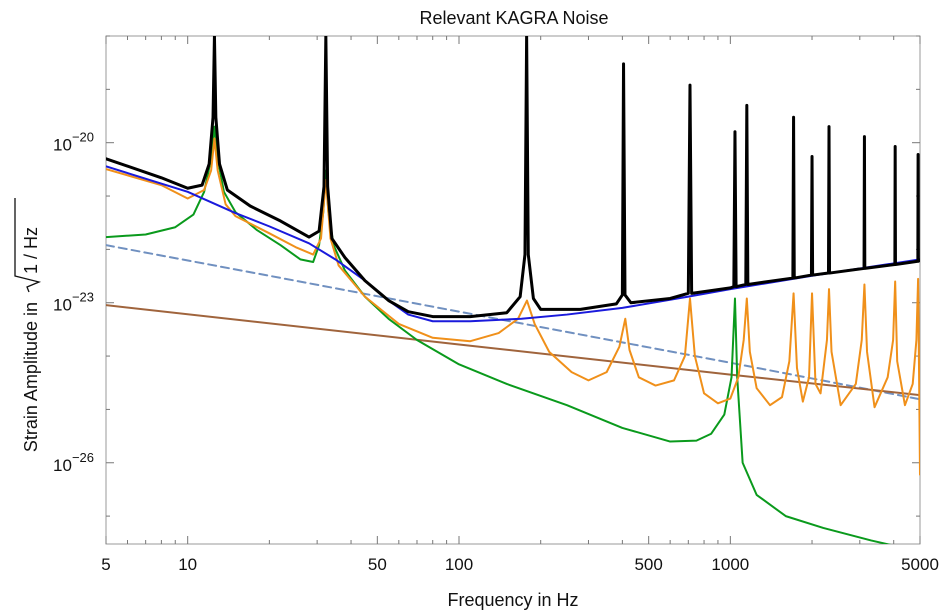  I want to click on x-tick-label: 5, so click(105, 564).